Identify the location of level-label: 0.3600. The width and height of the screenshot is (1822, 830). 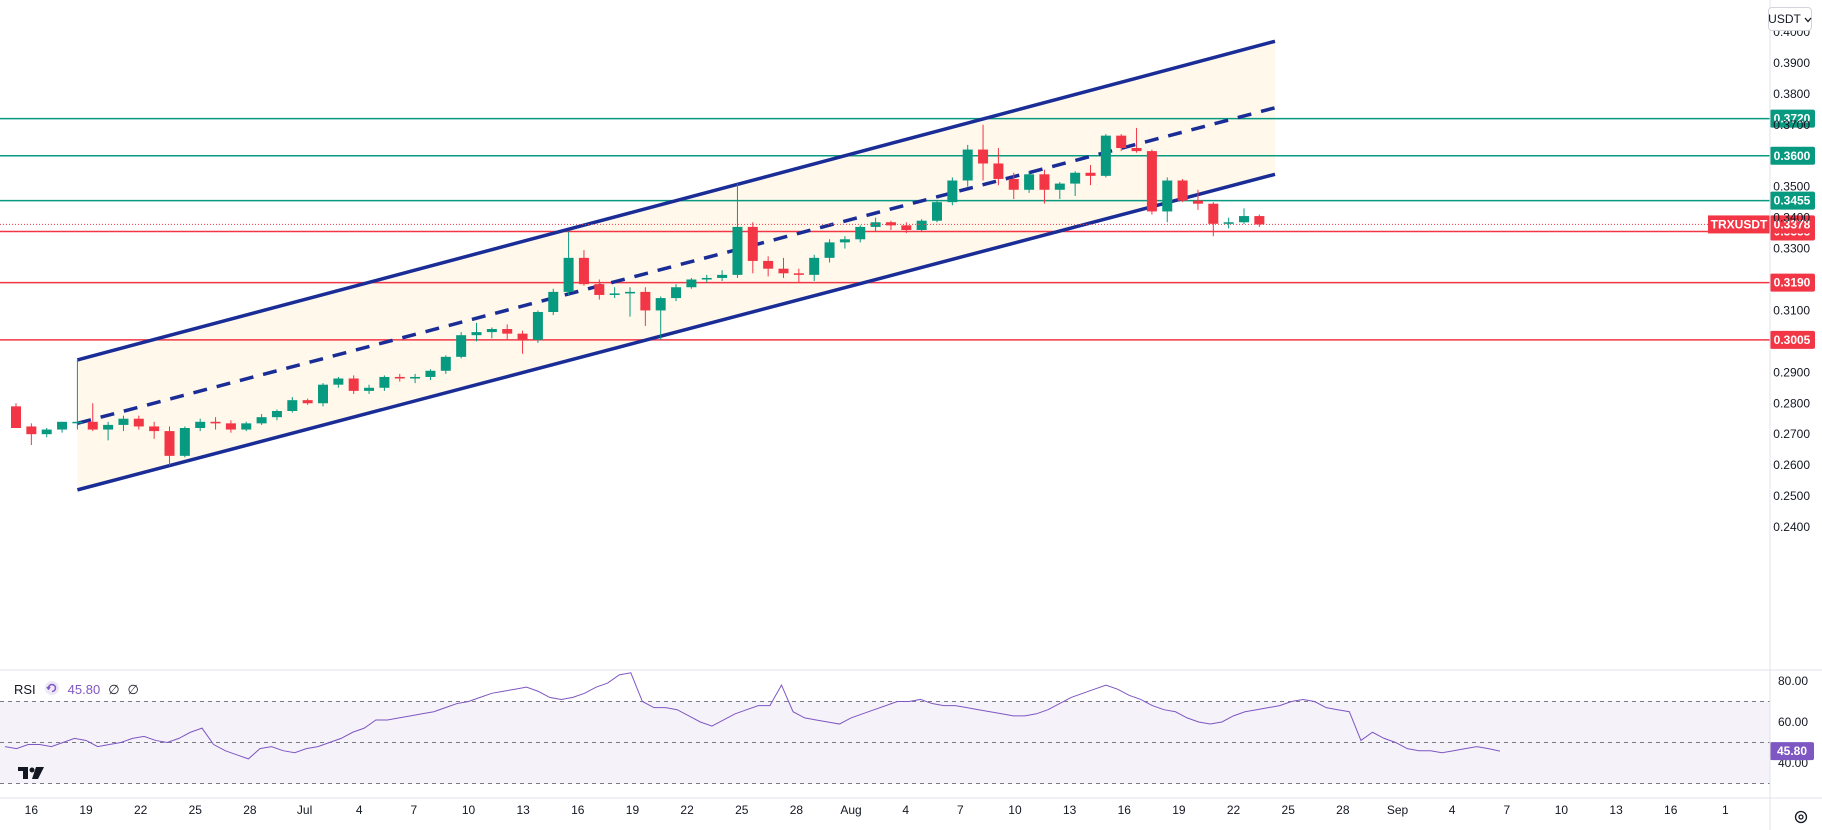
(1792, 156).